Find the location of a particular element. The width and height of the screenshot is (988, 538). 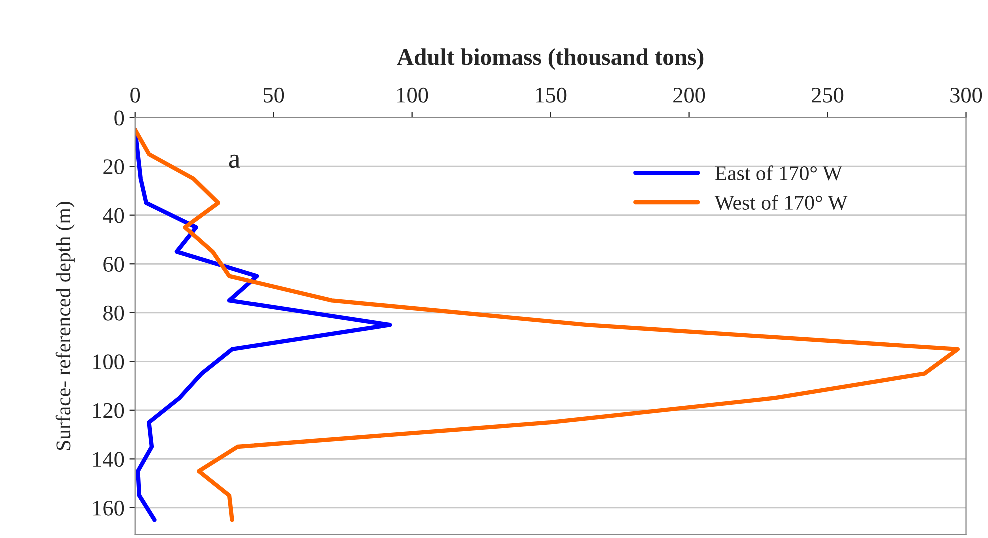

y-tick-label: 80 is located at coordinates (114, 313).